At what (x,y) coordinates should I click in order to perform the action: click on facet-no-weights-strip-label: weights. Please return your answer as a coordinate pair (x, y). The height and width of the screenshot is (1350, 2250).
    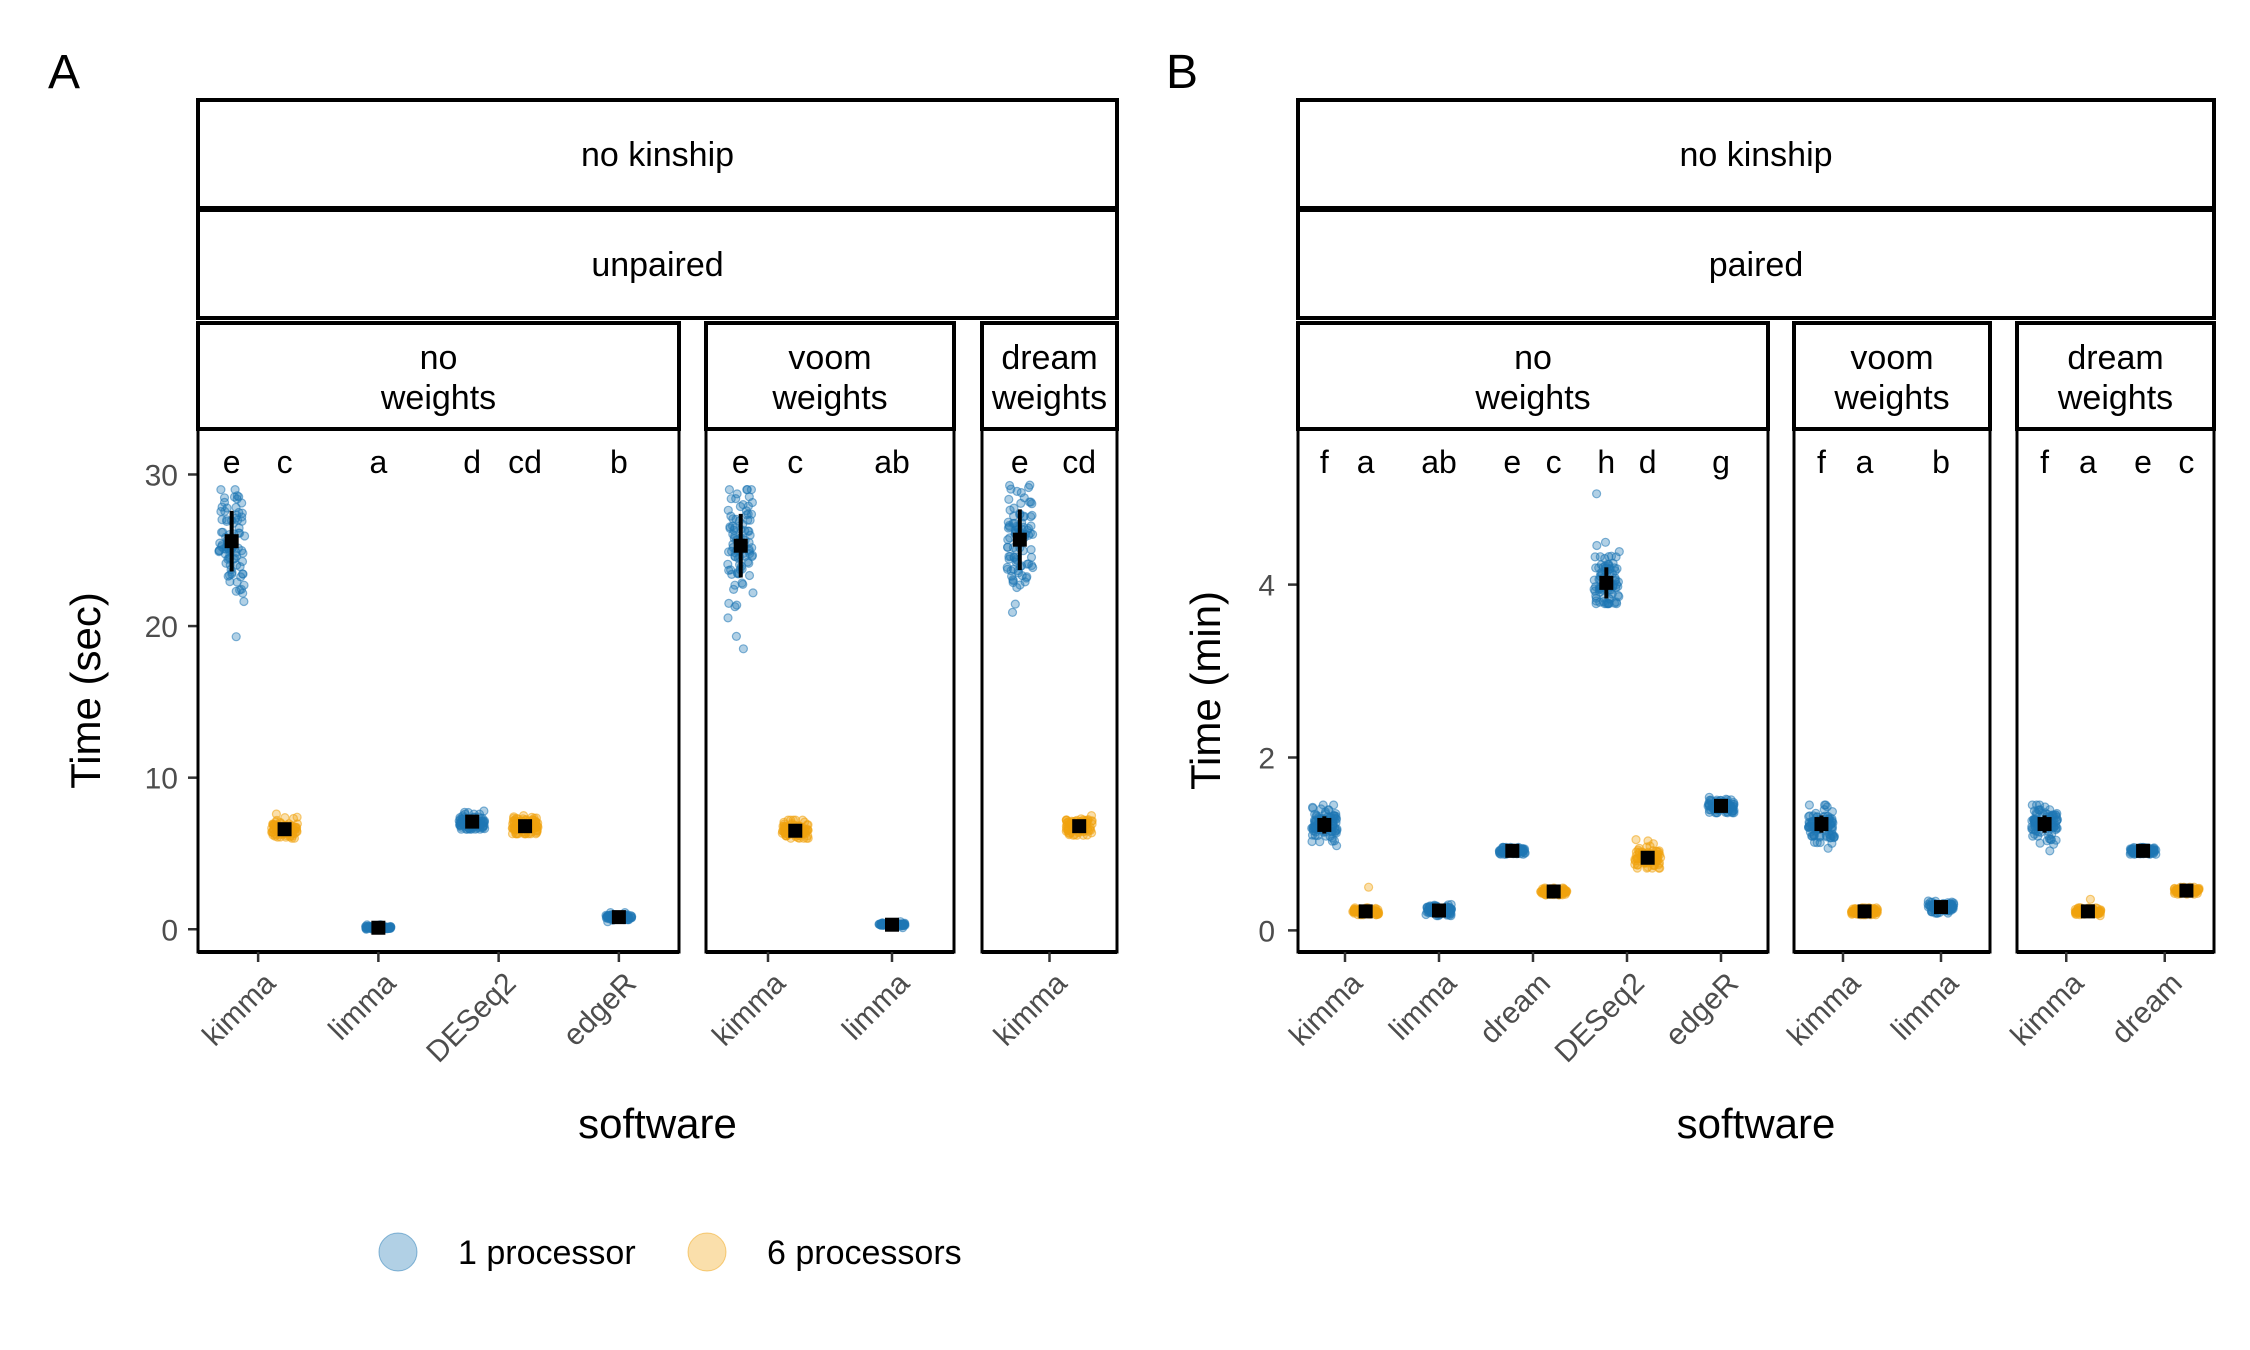
    Looking at the image, I should click on (1532, 398).